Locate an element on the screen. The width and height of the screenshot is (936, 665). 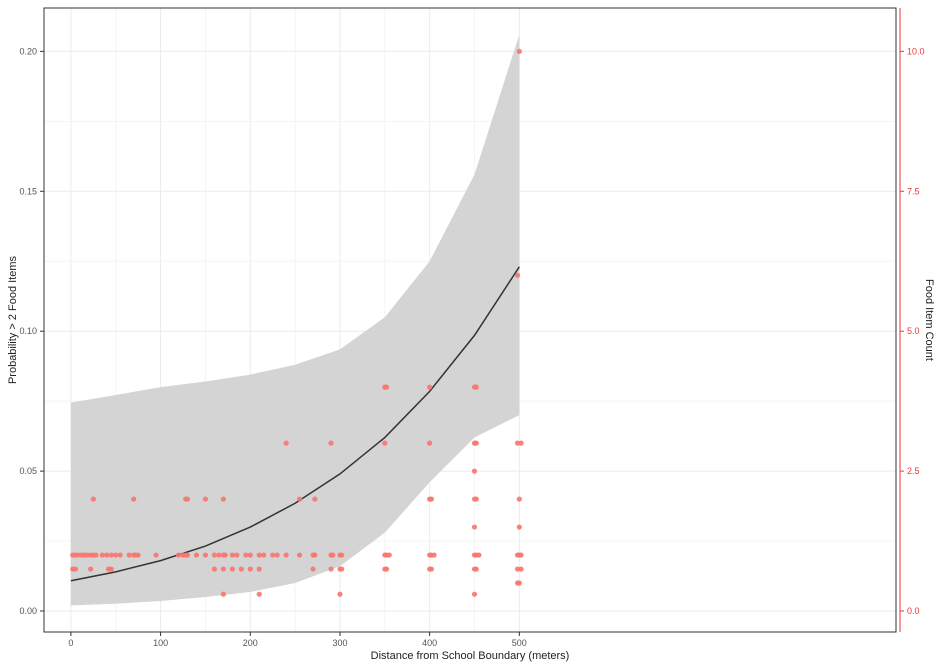
y2-tick-label: 5.0 is located at coordinates (913, 331).